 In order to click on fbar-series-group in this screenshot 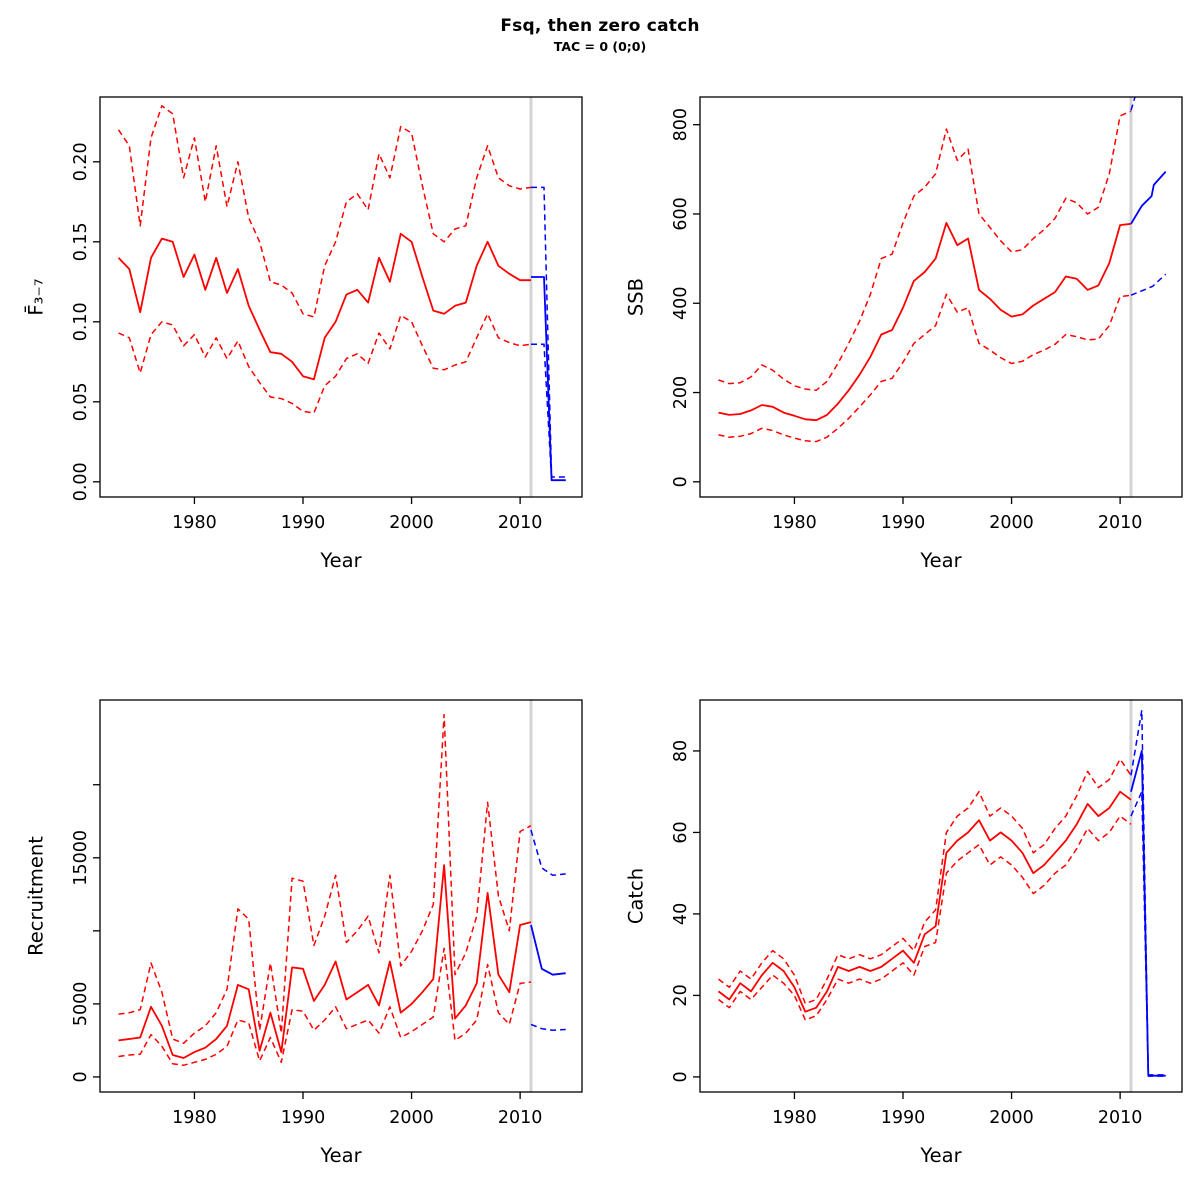, I will do `click(341, 293)`.